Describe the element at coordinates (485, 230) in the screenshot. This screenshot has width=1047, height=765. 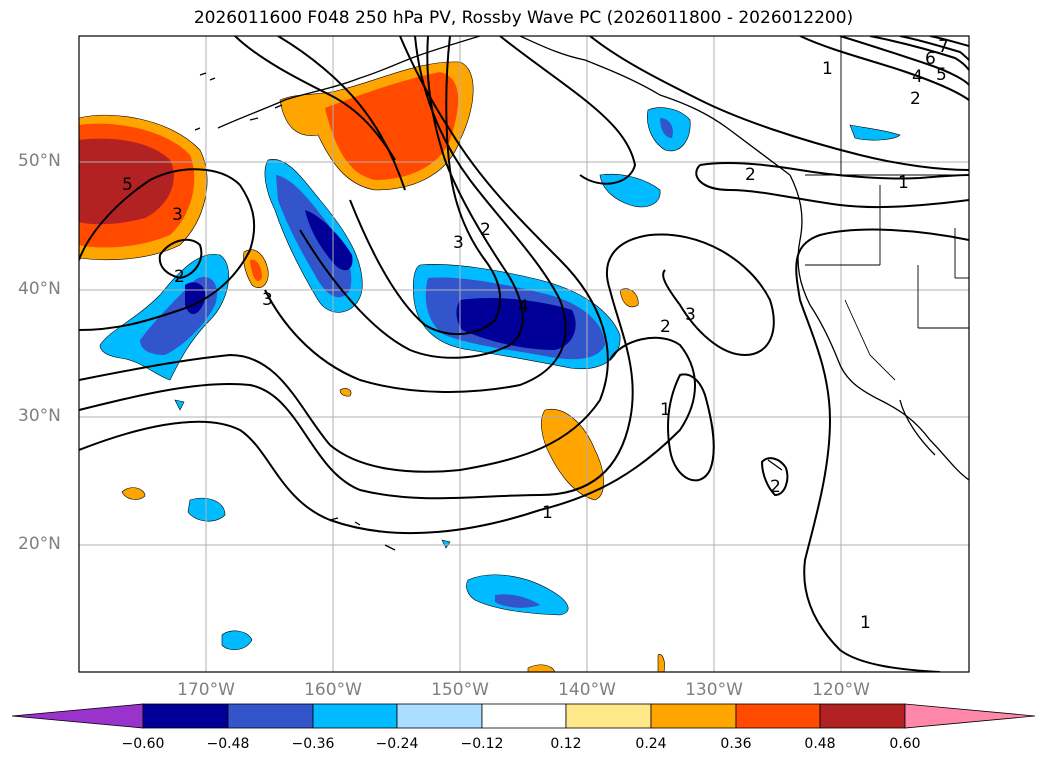
I see `contour-label-2b: 2` at that location.